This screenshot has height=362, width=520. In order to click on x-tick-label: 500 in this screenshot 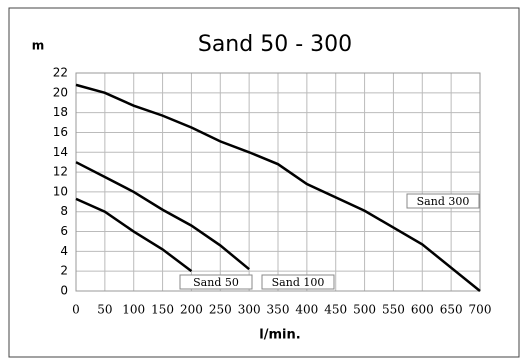, I will do `click(364, 310)`.